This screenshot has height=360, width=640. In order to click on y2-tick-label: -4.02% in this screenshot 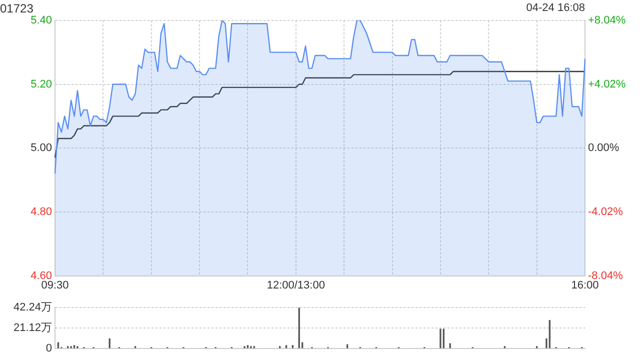, I will do `click(606, 212)`.